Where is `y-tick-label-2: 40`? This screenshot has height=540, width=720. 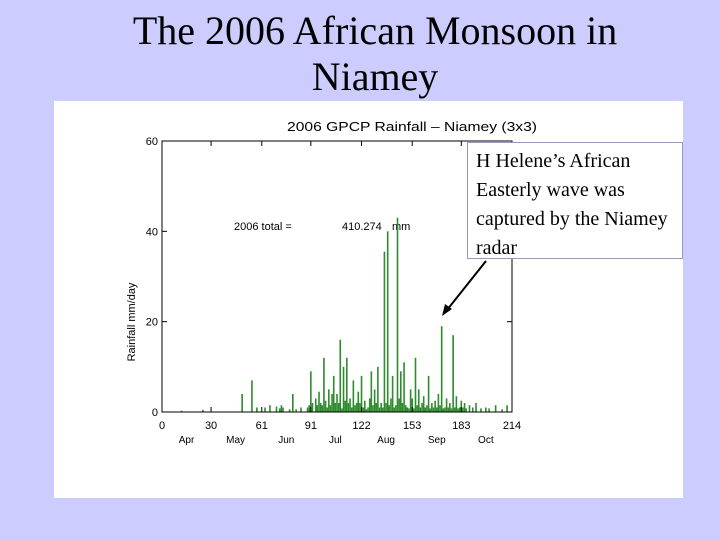 y-tick-label-2: 40 is located at coordinates (152, 232).